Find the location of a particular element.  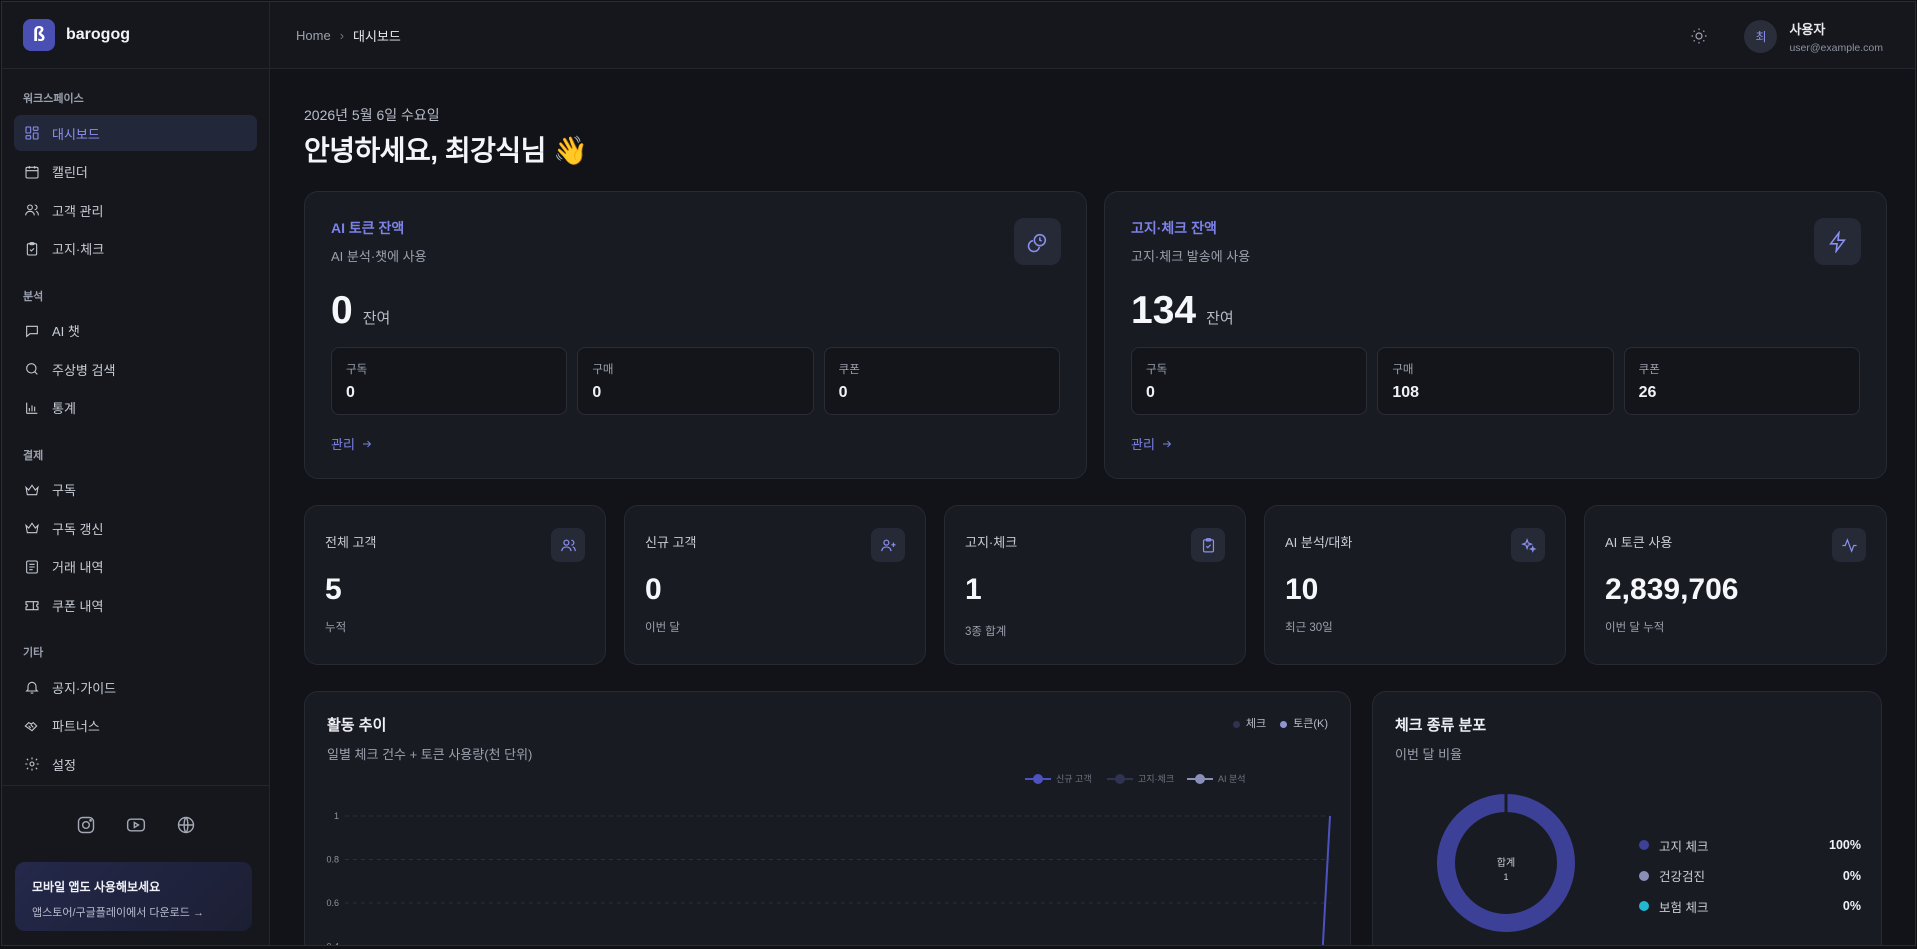

theme-toggle-sun-icon is located at coordinates (1700, 37).